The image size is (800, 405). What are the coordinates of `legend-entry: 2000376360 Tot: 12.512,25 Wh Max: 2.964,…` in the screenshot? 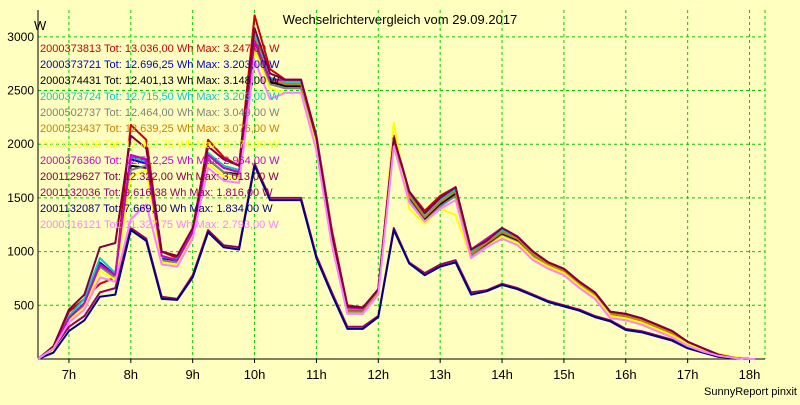 It's located at (160, 161).